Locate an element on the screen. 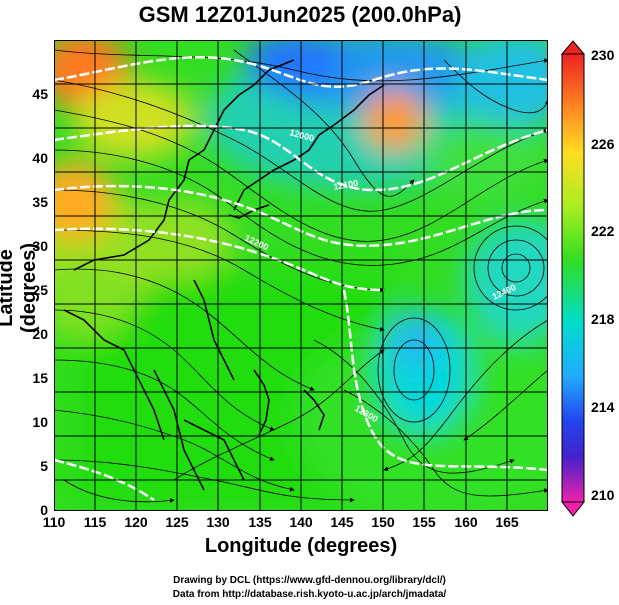 Image resolution: width=619 pixels, height=605 pixels. x-tick-label: 125 is located at coordinates (177, 522).